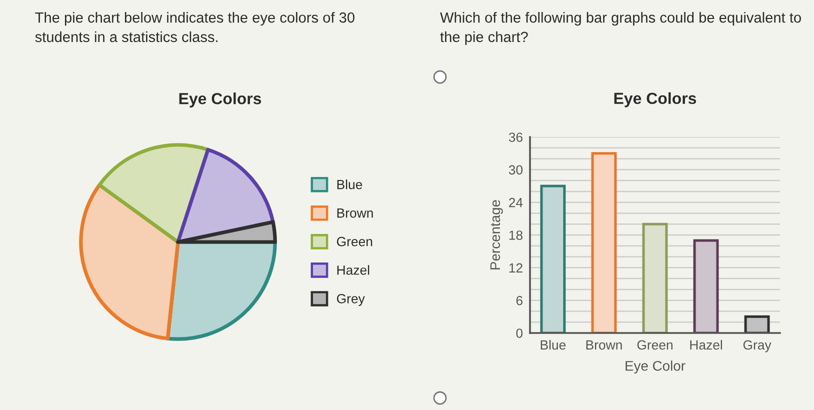 The height and width of the screenshot is (410, 814). Describe the element at coordinates (354, 241) in the screenshot. I see `legend-label: Green` at that location.